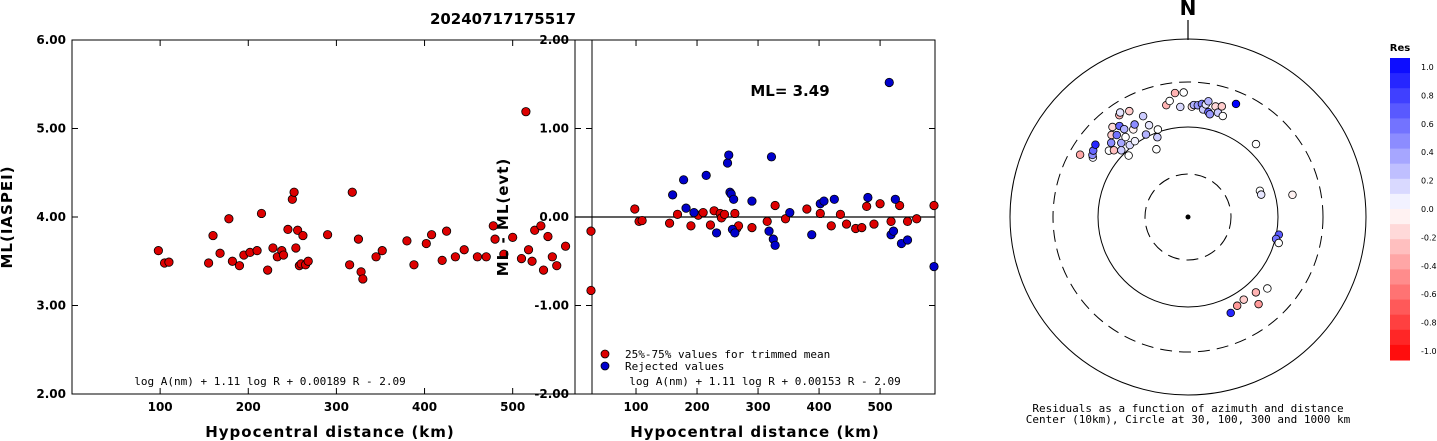 The width and height of the screenshot is (1437, 441). I want to click on colorbar-label: -0.8, so click(1429, 323).